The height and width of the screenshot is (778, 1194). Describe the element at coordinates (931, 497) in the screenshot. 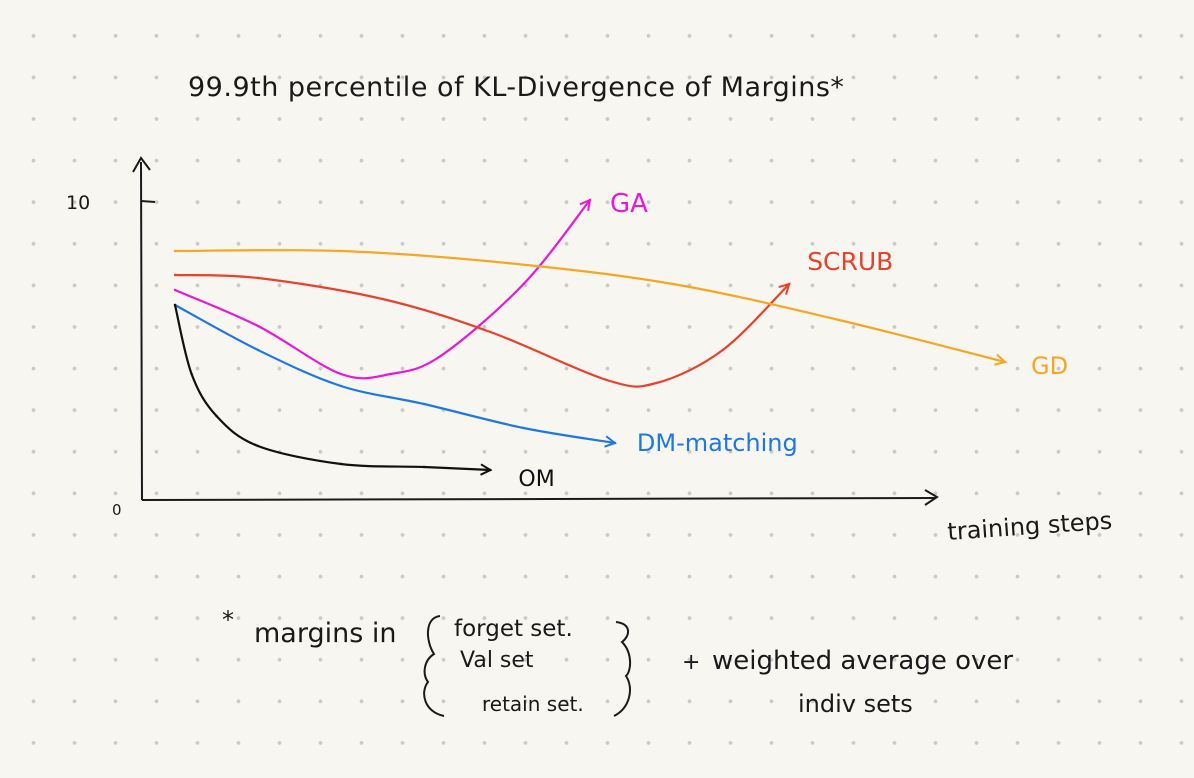

I see `x-axis-arrow` at that location.